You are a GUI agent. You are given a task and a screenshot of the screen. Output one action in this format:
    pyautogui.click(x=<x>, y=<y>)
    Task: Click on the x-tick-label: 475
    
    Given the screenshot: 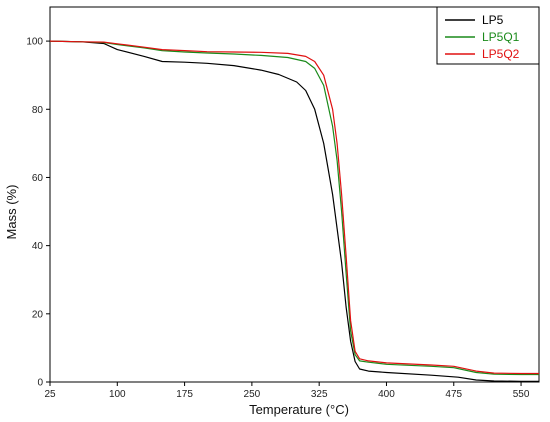 What is the action you would take?
    pyautogui.click(x=453, y=394)
    